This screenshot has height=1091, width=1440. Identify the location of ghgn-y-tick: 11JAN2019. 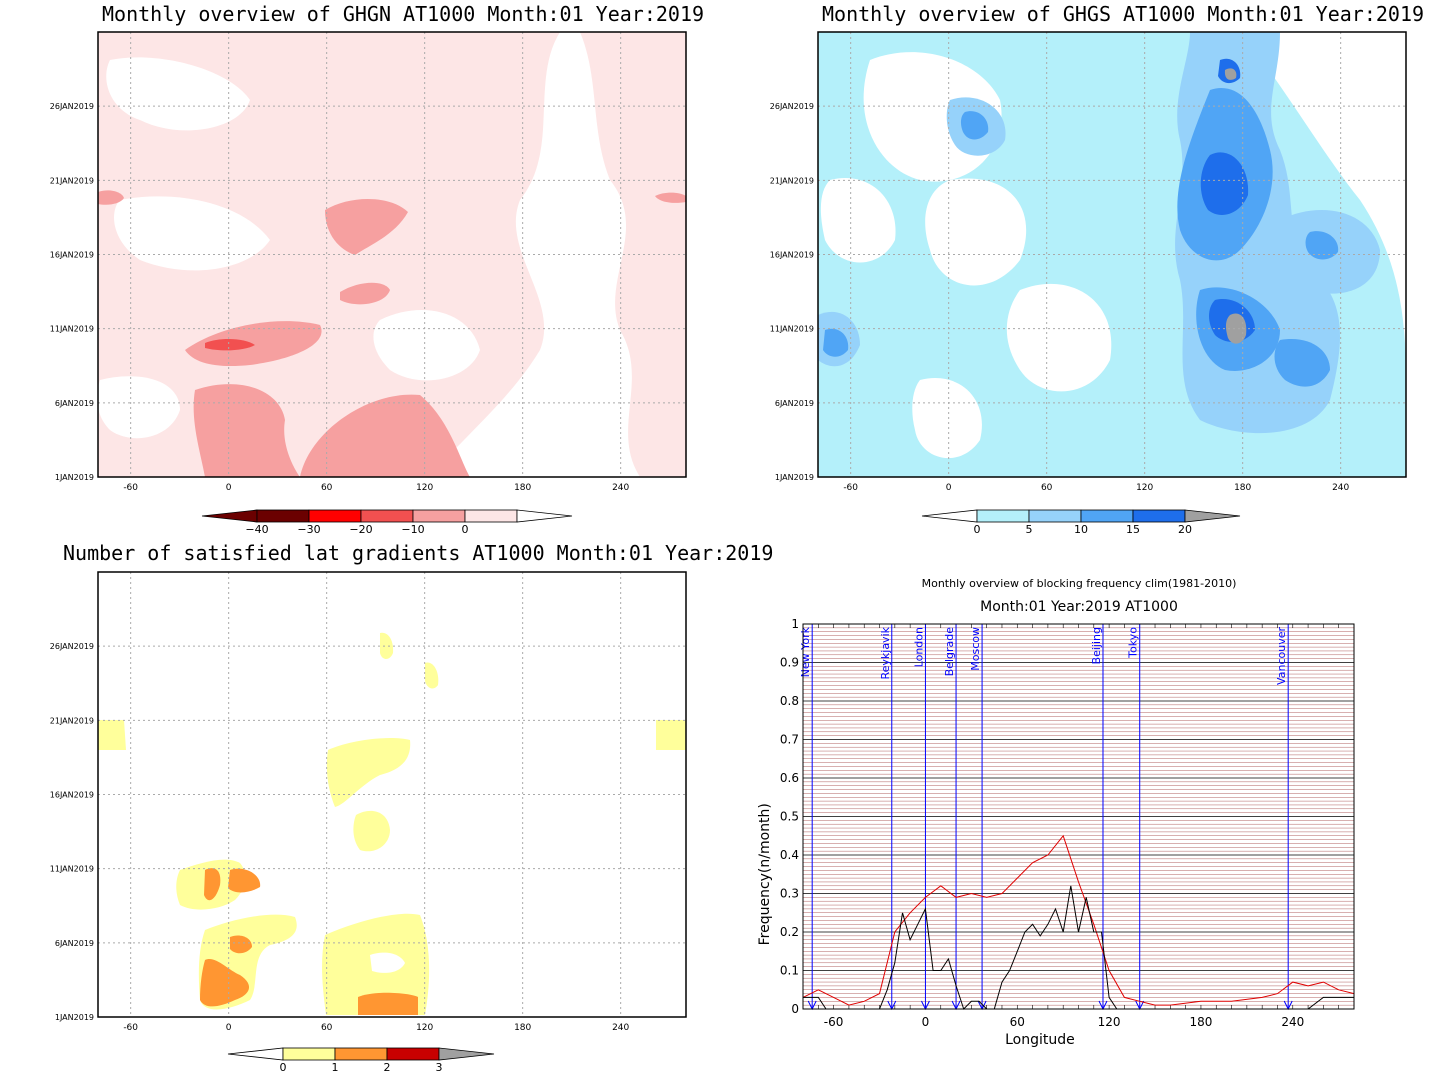
(72, 329).